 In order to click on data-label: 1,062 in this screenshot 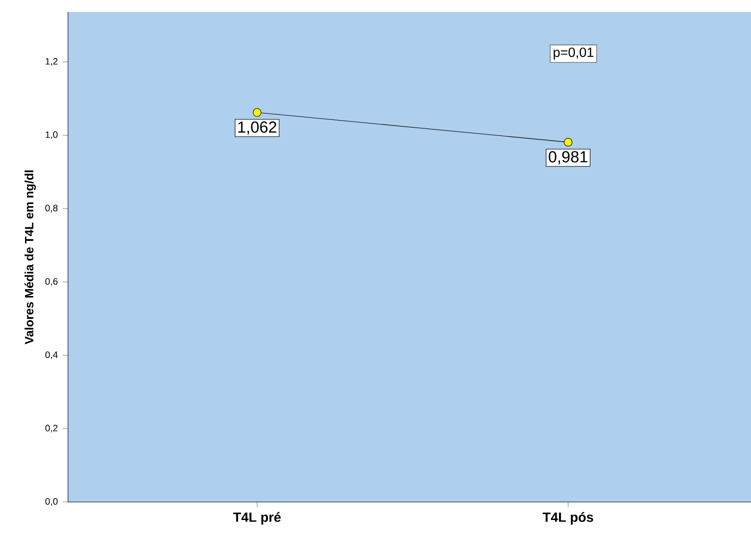, I will do `click(257, 128)`.